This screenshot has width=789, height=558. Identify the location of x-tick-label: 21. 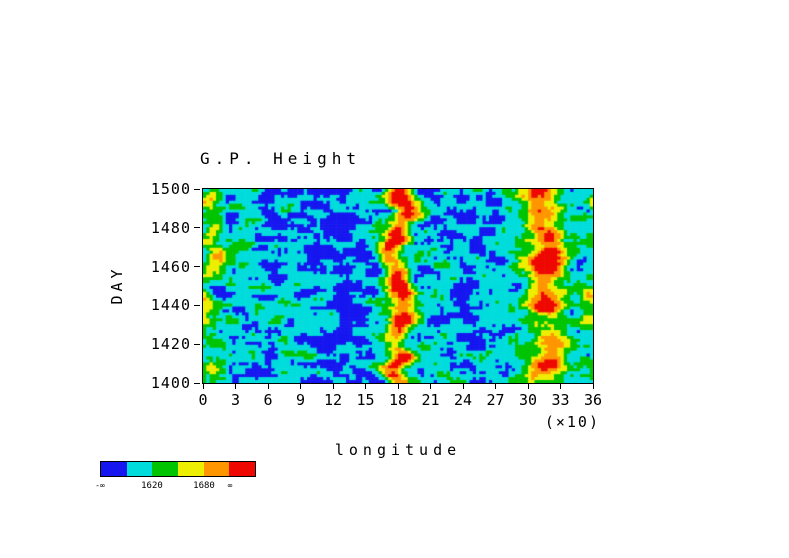
(430, 400).